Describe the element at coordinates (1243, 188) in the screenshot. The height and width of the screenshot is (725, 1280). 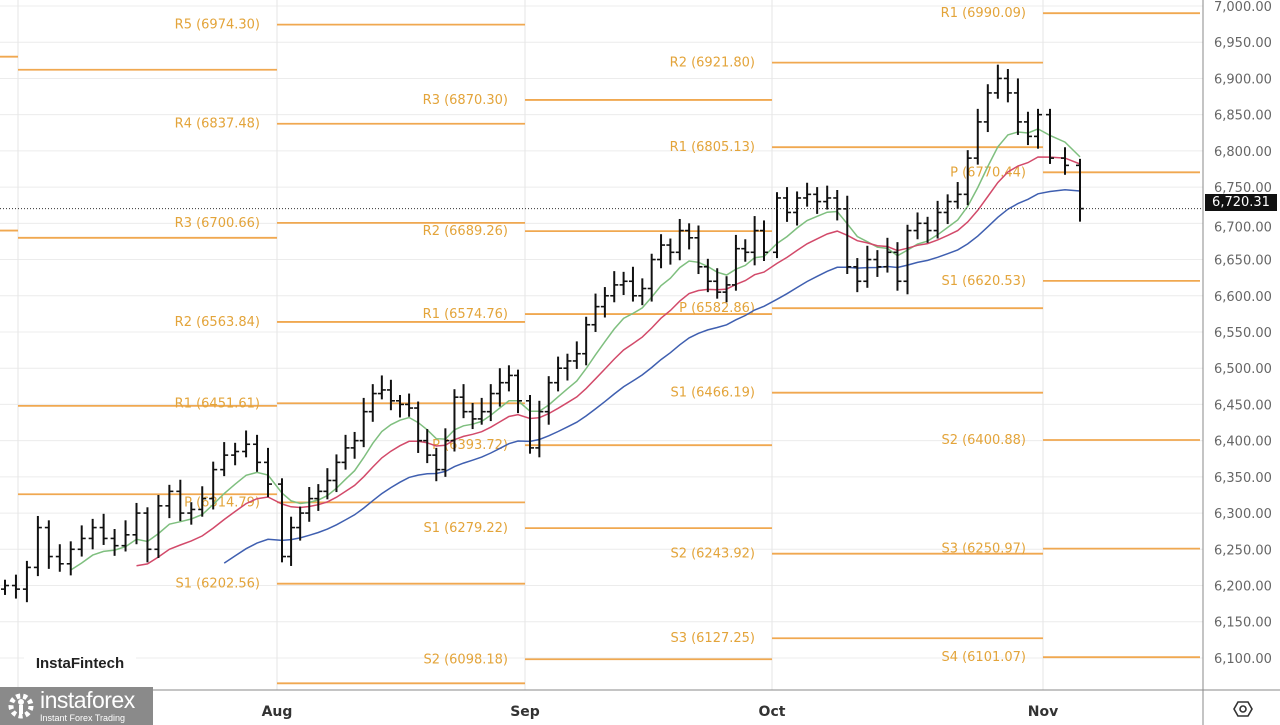
I see `y-tick-label: 6,750.00` at that location.